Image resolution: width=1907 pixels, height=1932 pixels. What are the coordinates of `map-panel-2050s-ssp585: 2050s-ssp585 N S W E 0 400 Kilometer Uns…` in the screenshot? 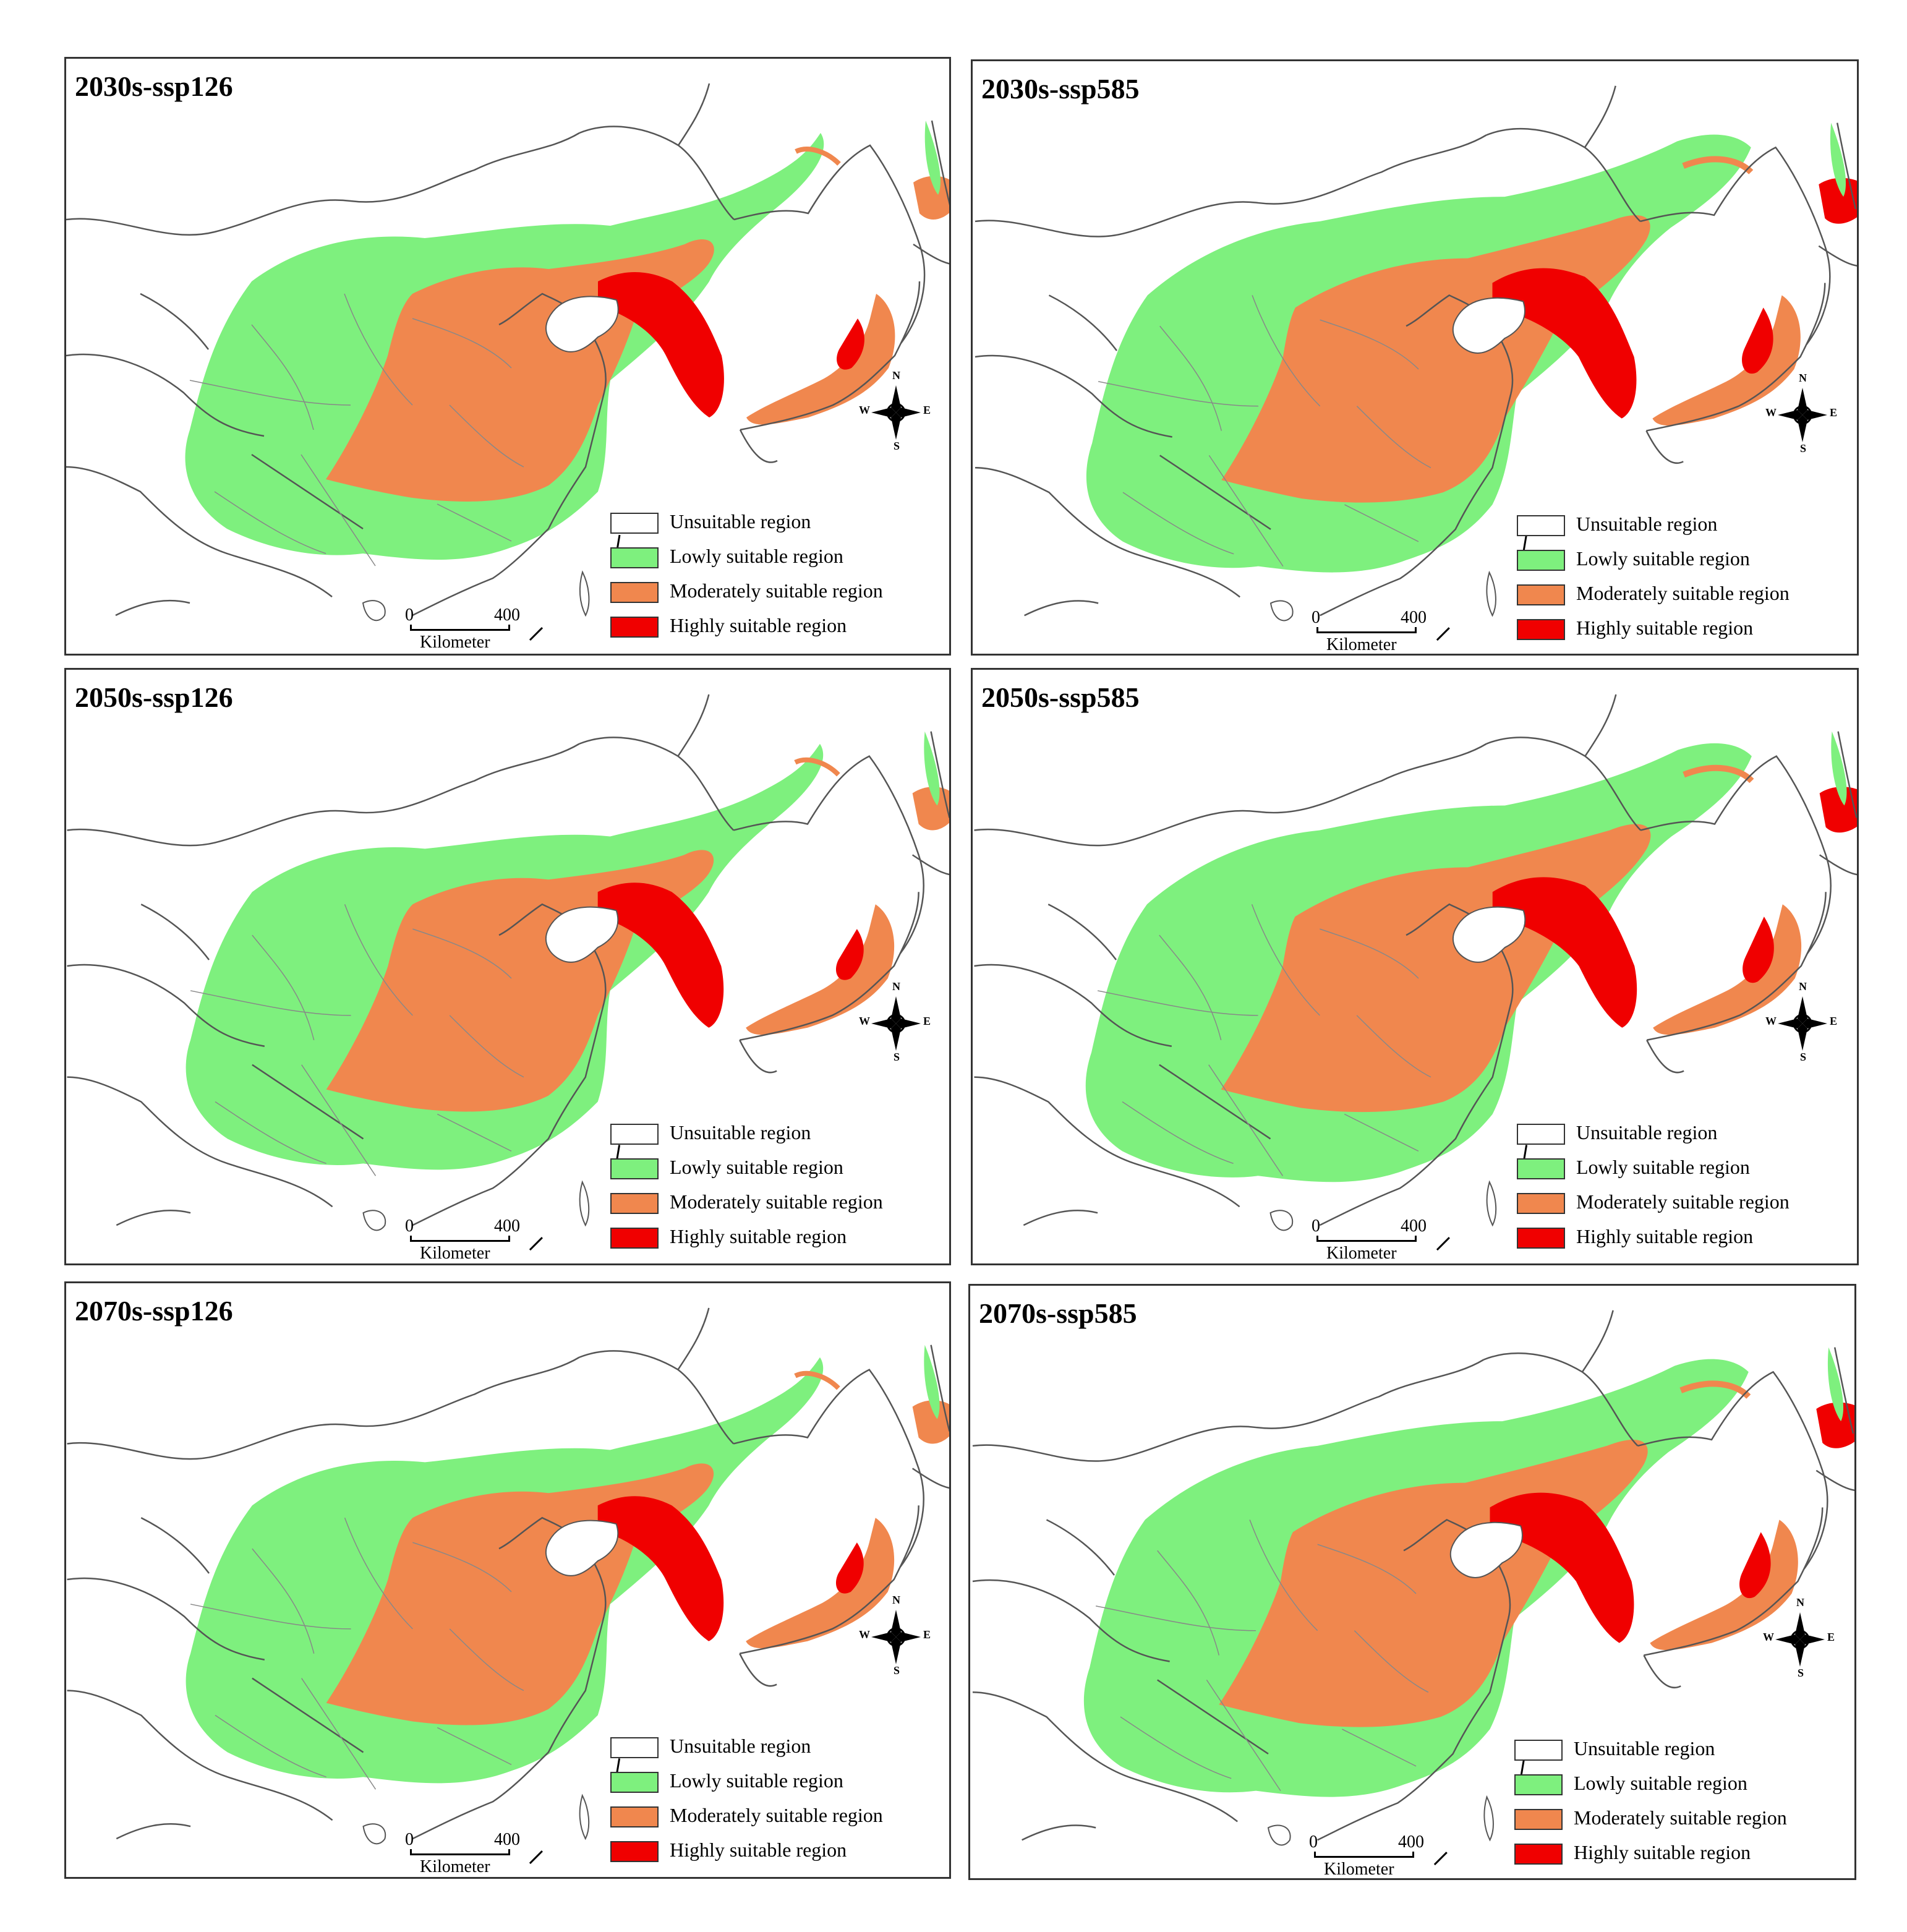 It's located at (1415, 967).